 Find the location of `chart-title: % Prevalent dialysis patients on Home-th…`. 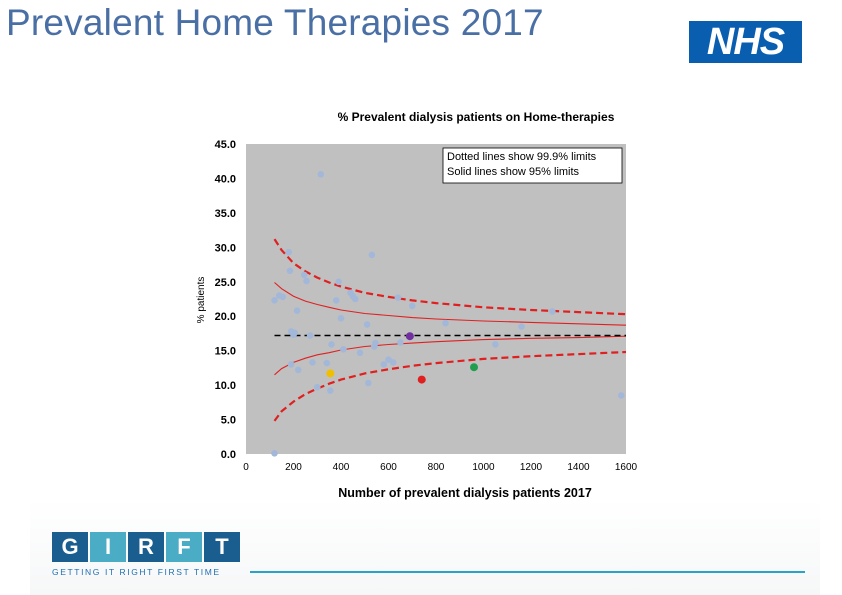

chart-title: % Prevalent dialysis patients on Home-th… is located at coordinates (476, 117).